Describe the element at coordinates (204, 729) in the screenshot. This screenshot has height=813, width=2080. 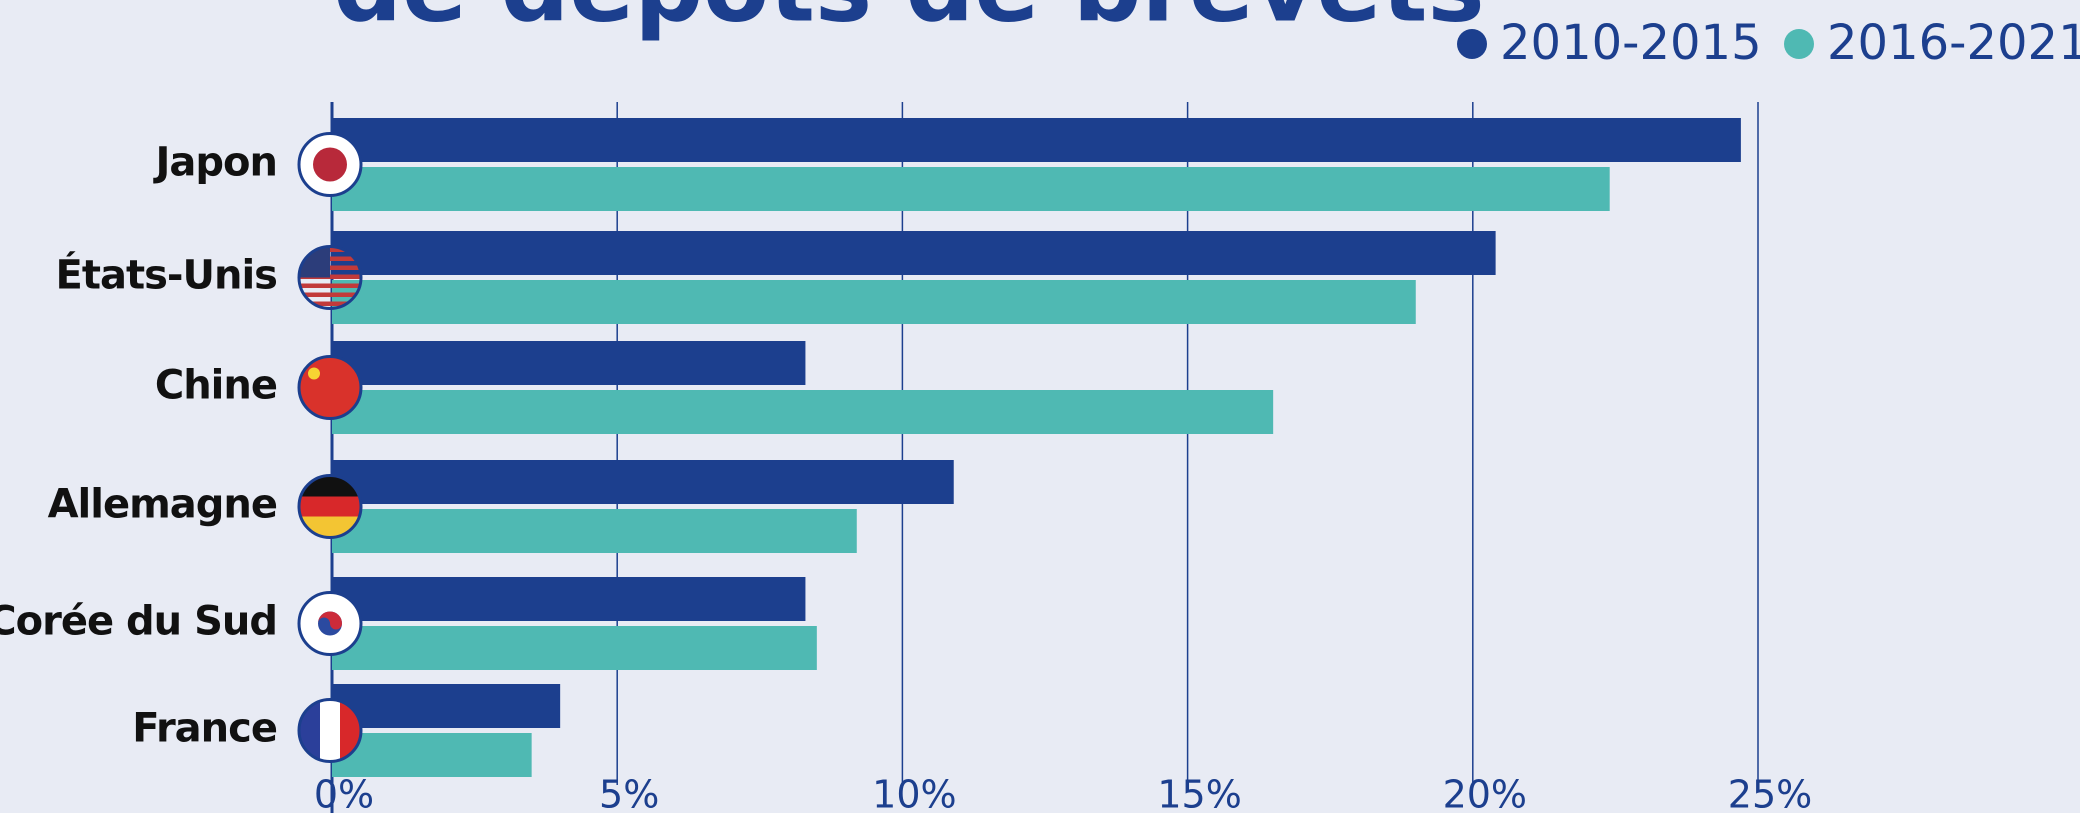
I see `y-tick-label: France` at that location.